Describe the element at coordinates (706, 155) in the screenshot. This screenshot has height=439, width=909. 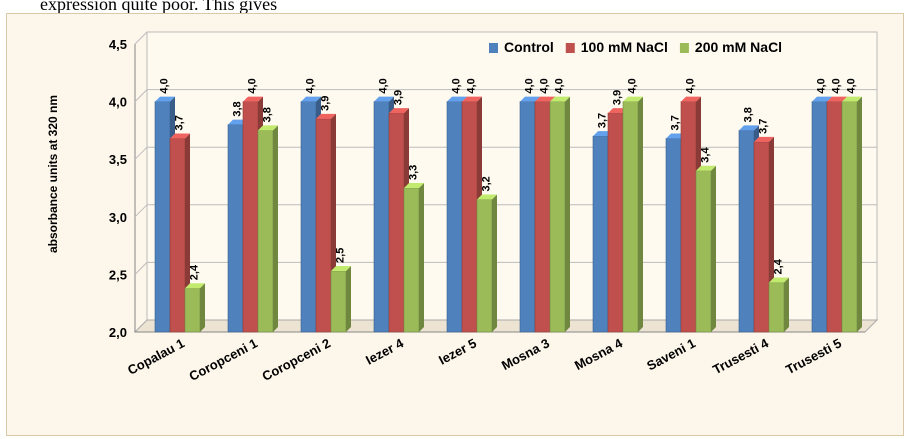
I see `data-label: 3,4` at that location.